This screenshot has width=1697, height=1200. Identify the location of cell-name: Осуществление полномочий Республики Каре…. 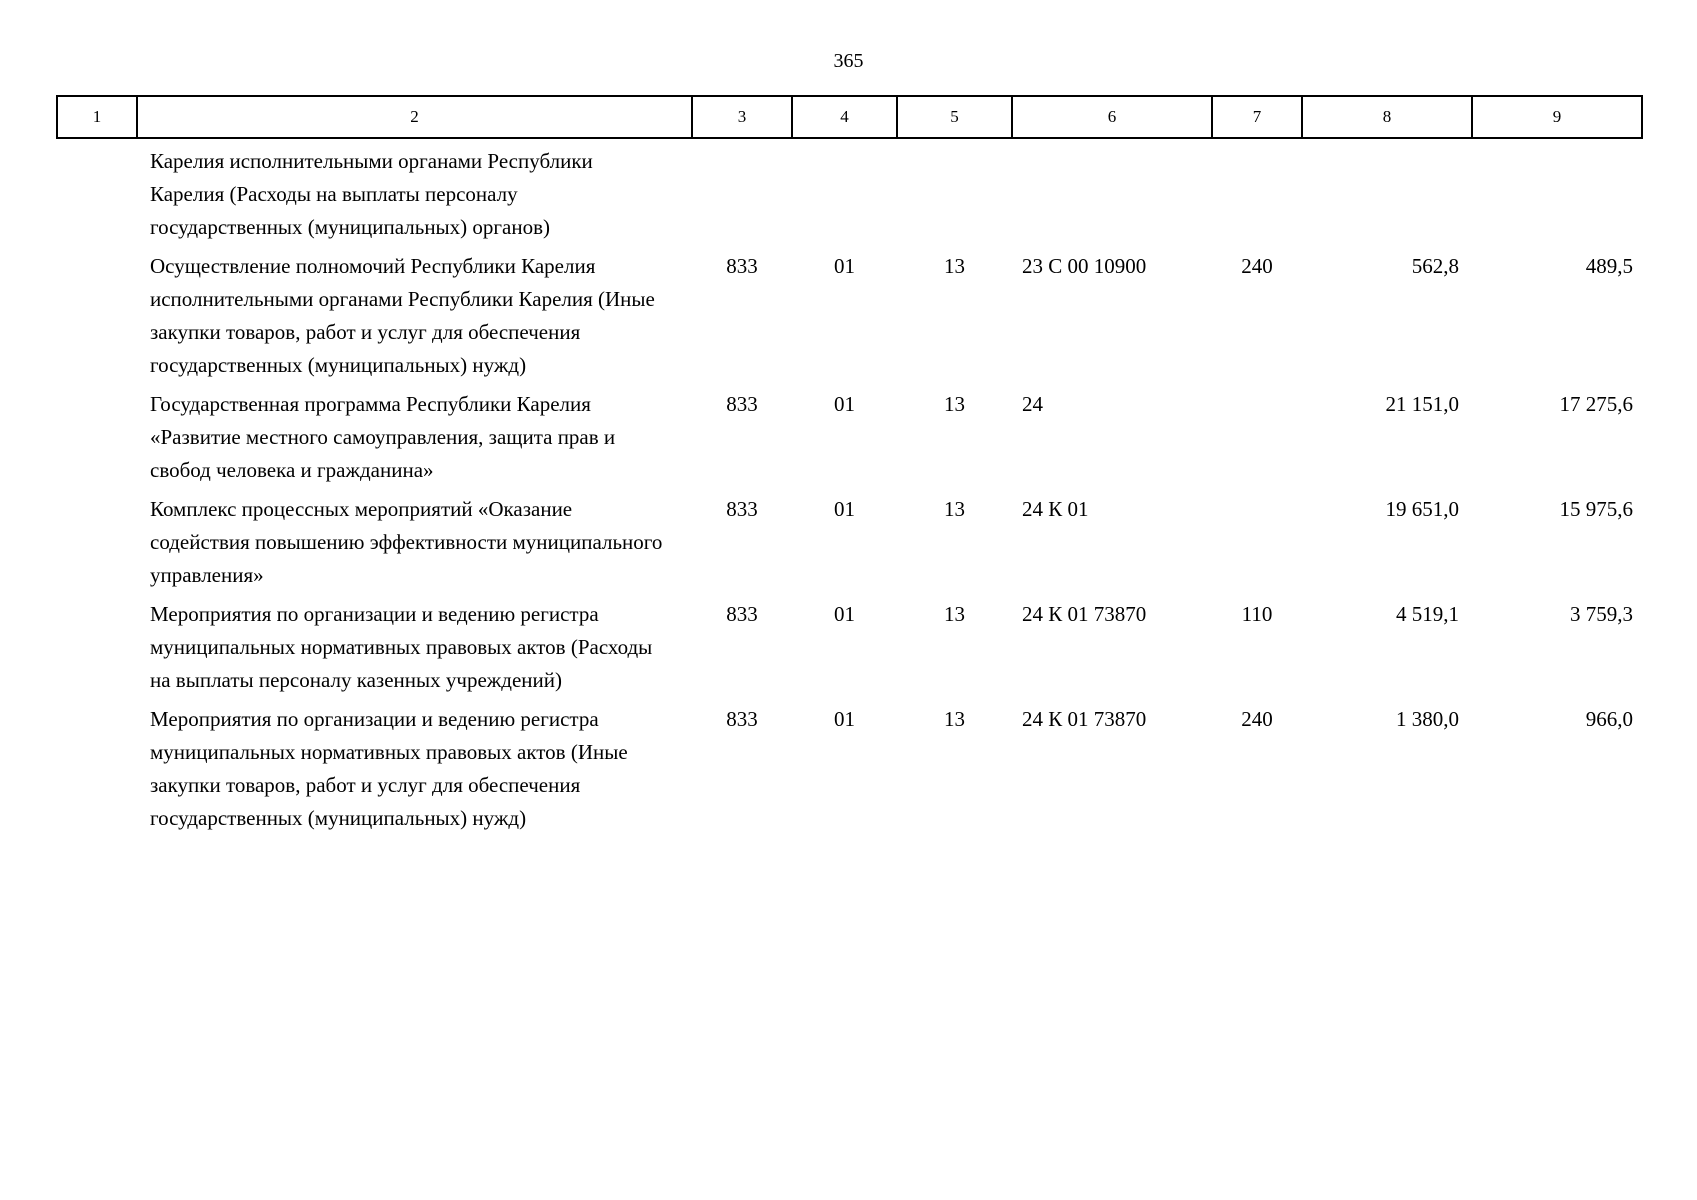
(402, 315).